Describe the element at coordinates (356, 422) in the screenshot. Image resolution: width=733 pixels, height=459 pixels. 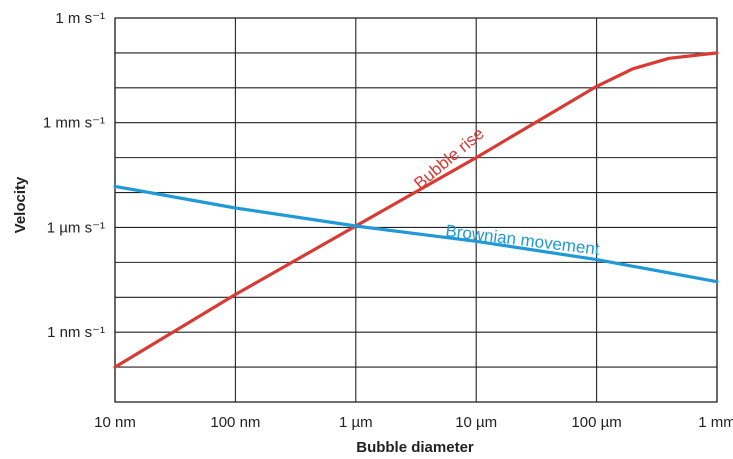
I see `x-tick-label: 1 µm` at that location.